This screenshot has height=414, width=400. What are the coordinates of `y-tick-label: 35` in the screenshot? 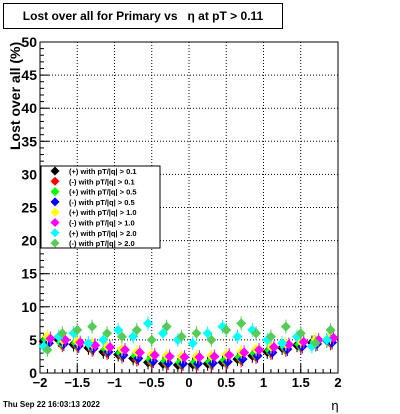 It's located at (29, 141).